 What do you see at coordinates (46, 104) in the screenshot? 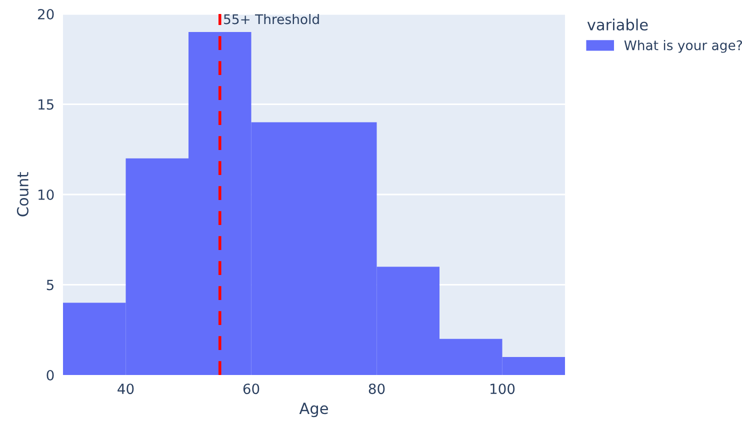
I see `y-tick-label: 15` at bounding box center [46, 104].